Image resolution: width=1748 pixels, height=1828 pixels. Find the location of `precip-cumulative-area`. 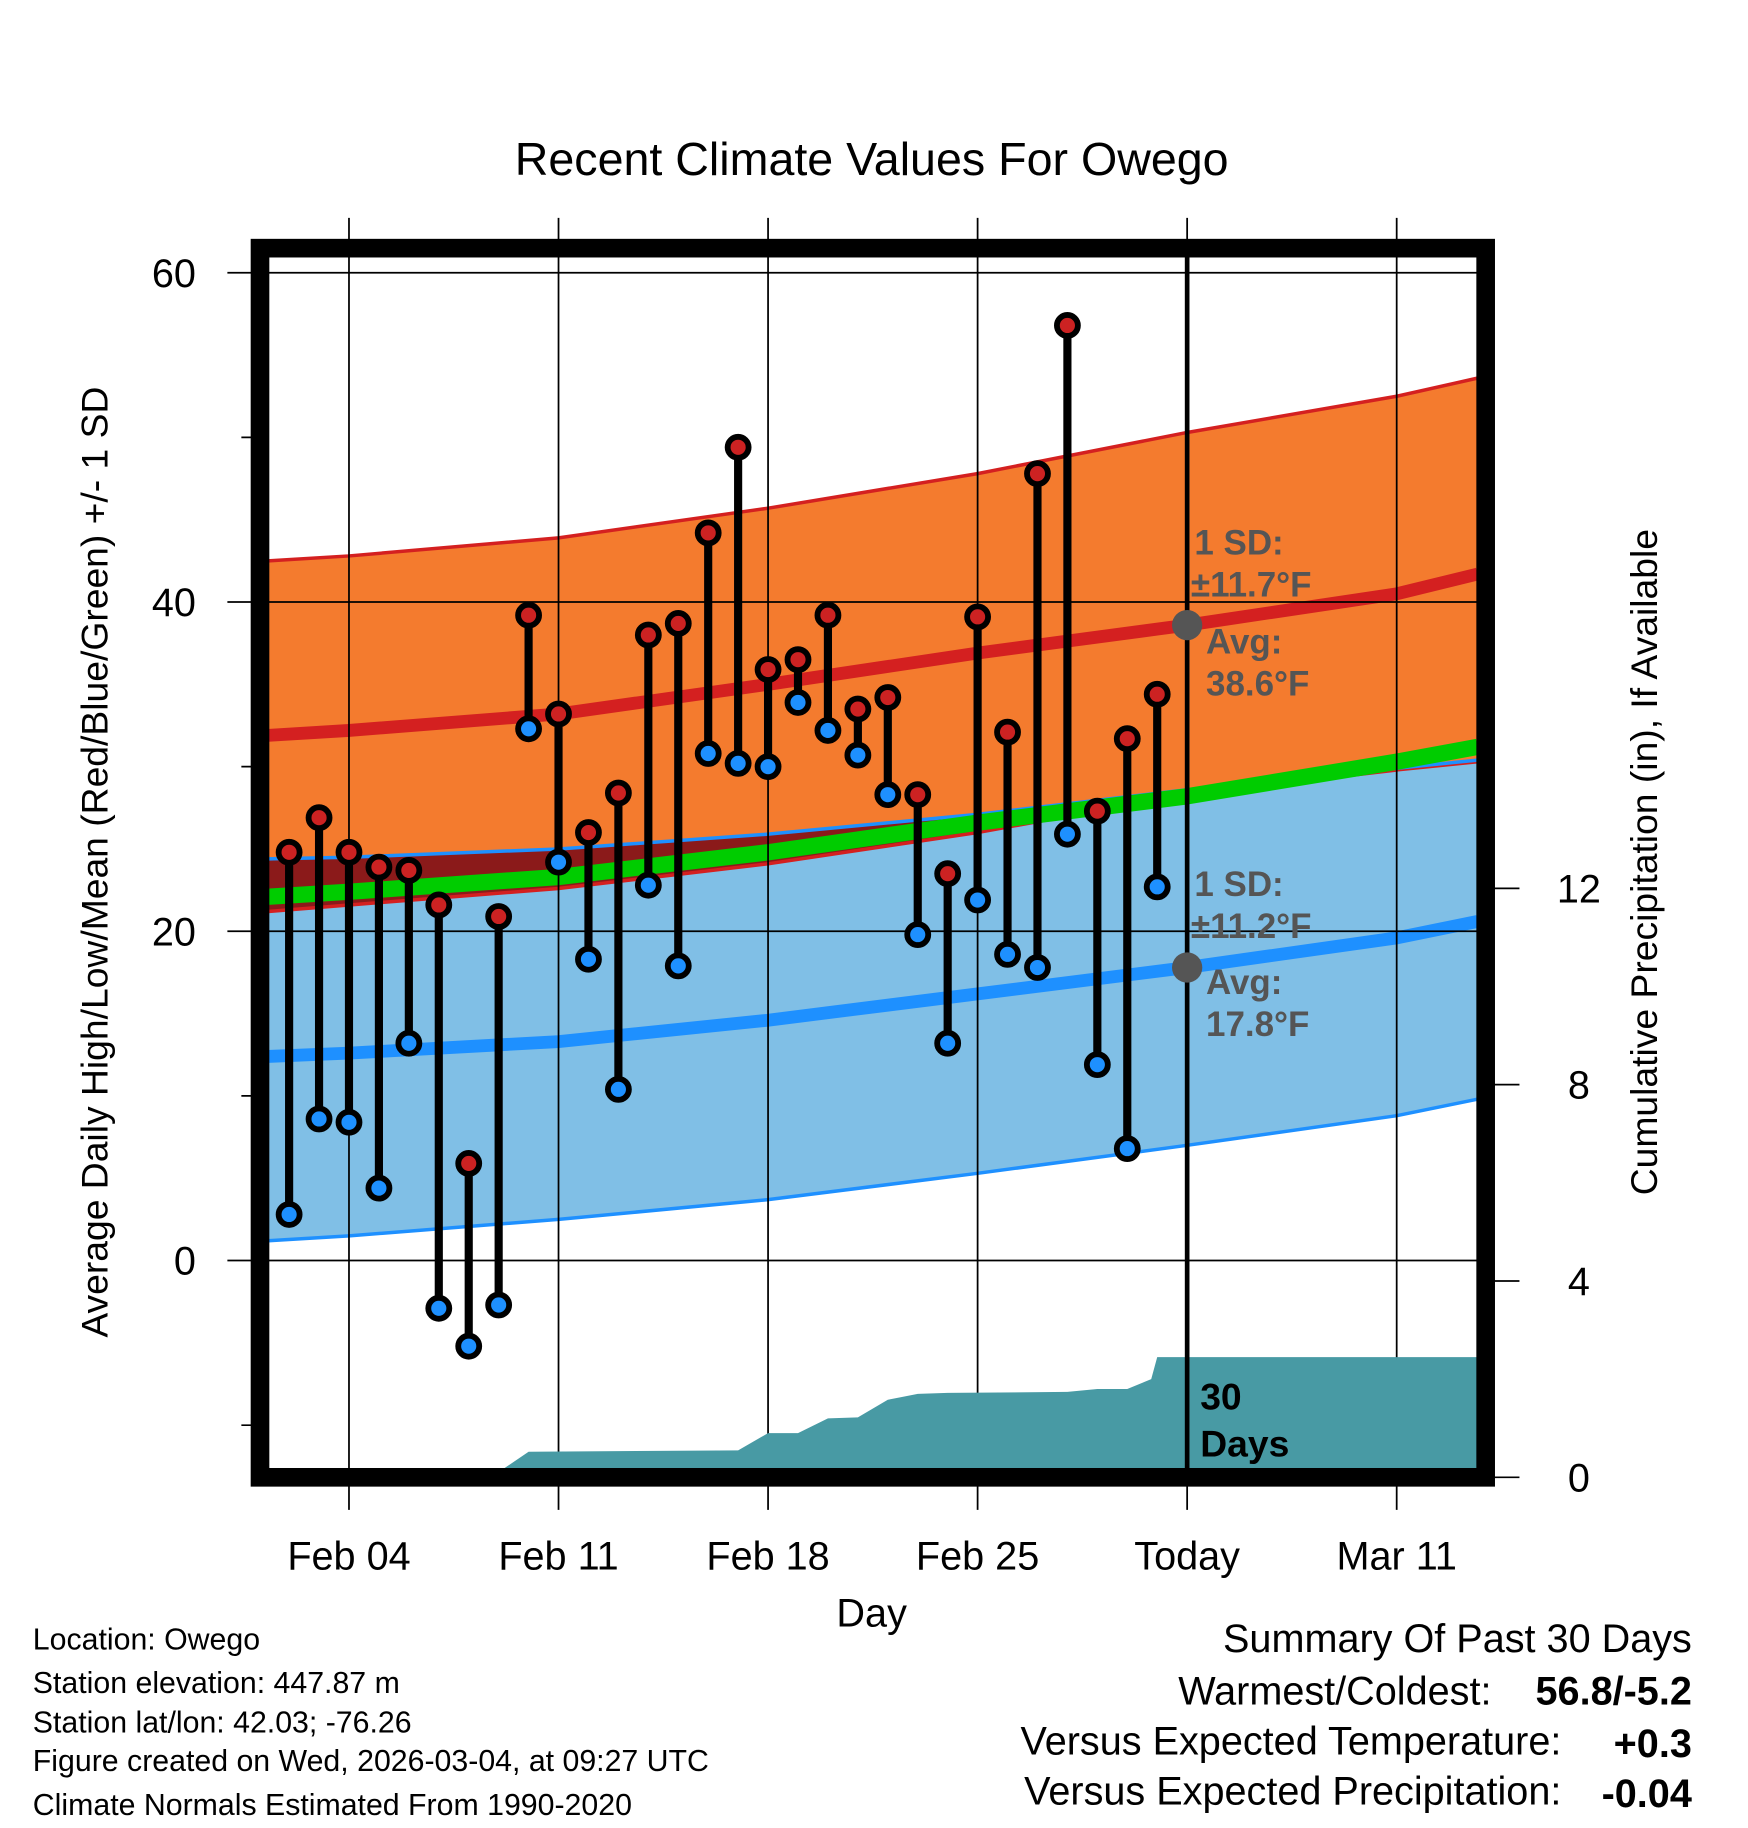

precip-cumulative-area is located at coordinates (873, 1412).